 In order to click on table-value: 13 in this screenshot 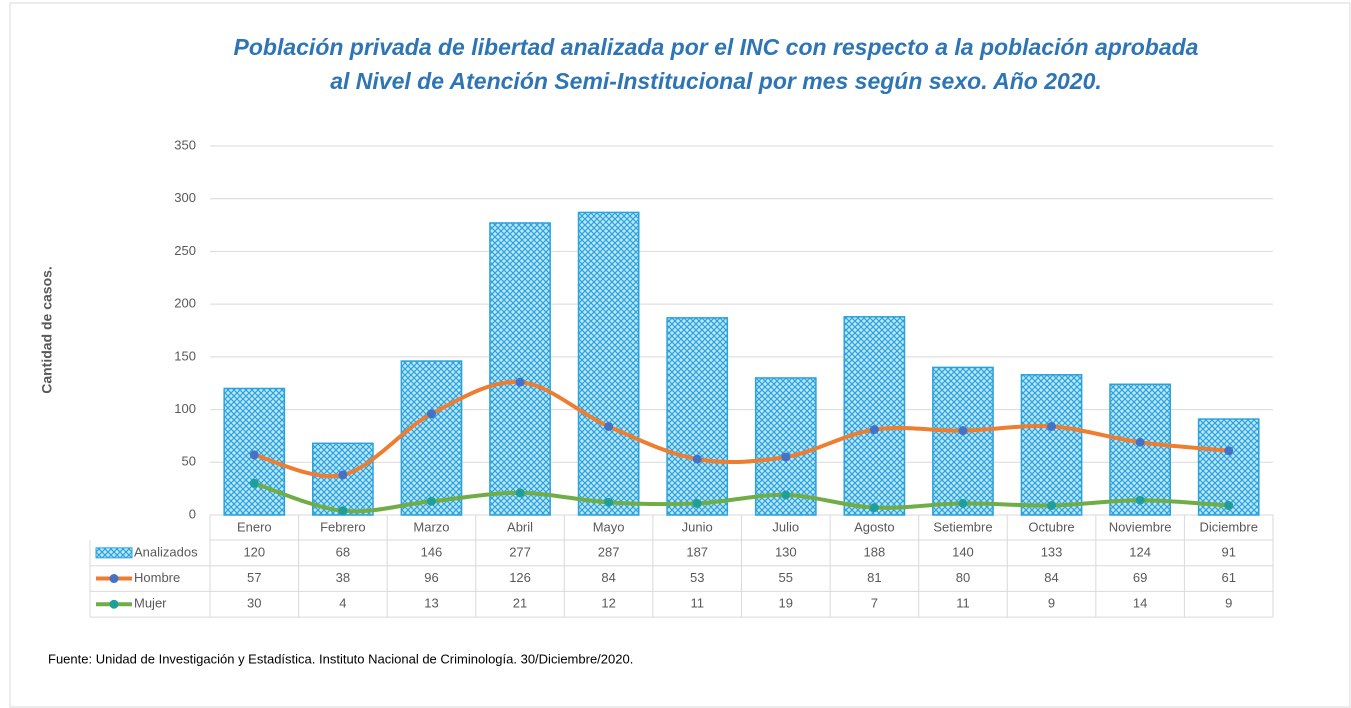, I will do `click(431, 603)`.